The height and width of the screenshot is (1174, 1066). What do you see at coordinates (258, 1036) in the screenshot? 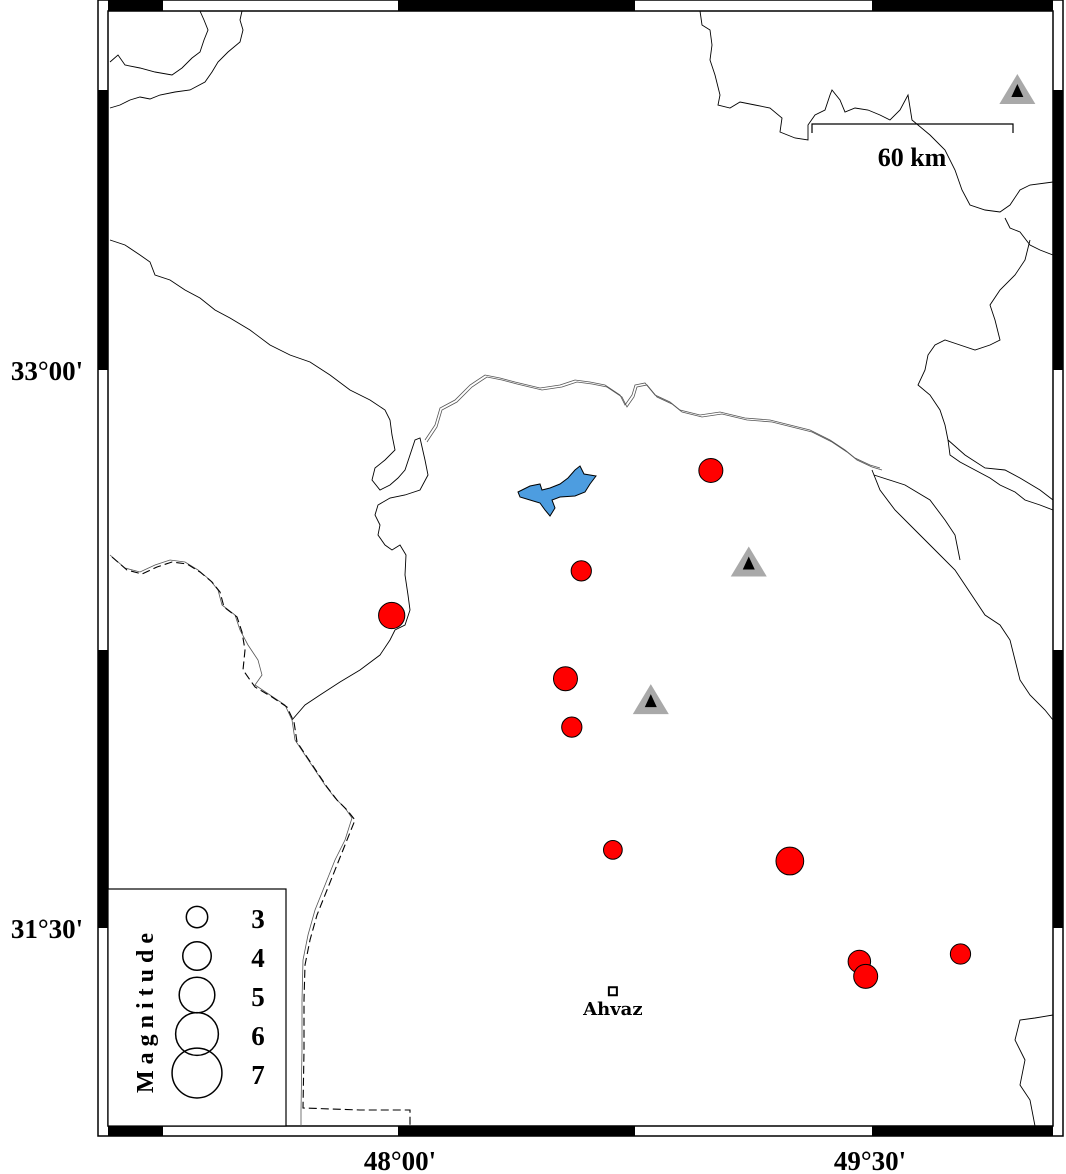
I see `legend-label-6: 6` at bounding box center [258, 1036].